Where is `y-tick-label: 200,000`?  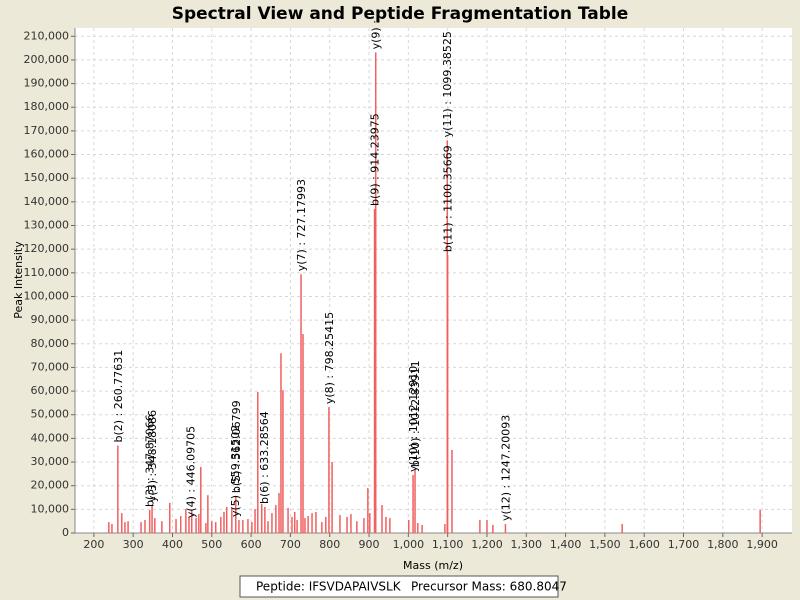
y-tick-label: 200,000 is located at coordinates (47, 59).